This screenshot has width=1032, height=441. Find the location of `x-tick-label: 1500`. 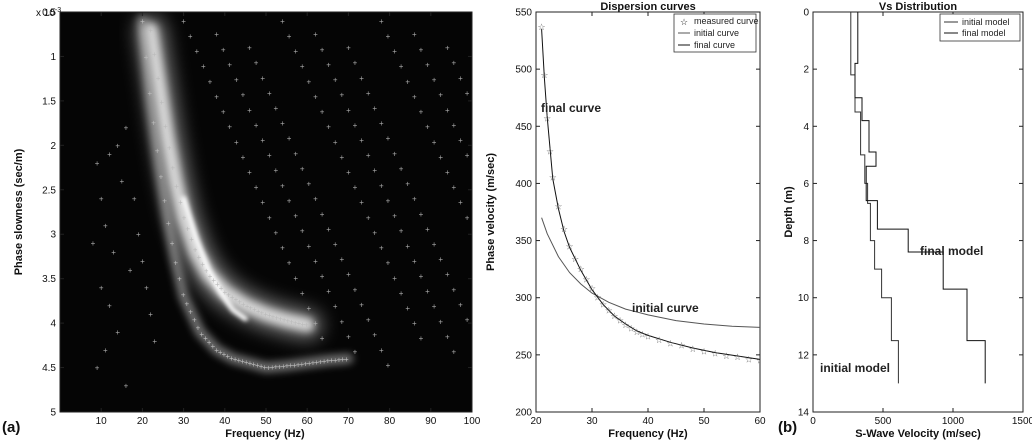

x-tick-label: 1500 is located at coordinates (1022, 421).